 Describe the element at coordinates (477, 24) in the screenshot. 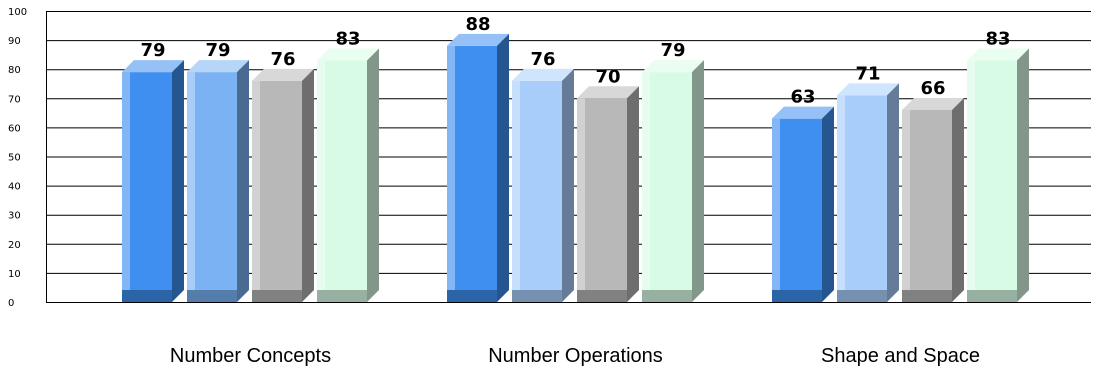

I see `value-label: 88` at that location.